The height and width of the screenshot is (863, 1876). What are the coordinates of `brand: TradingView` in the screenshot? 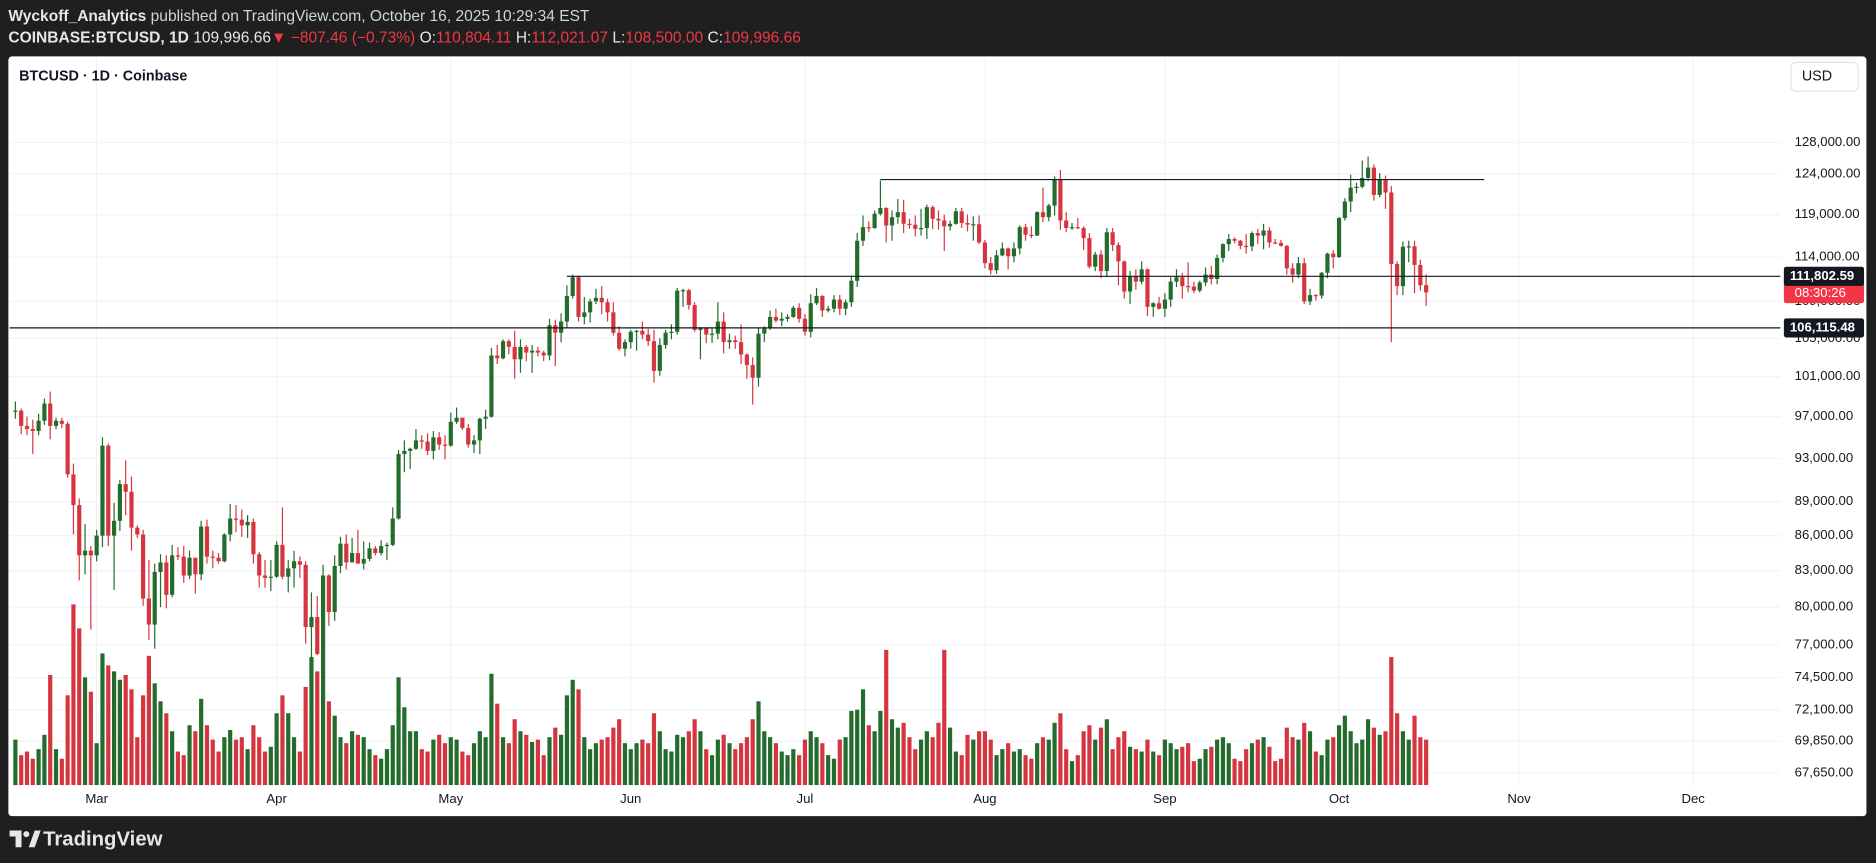 It's located at (103, 839).